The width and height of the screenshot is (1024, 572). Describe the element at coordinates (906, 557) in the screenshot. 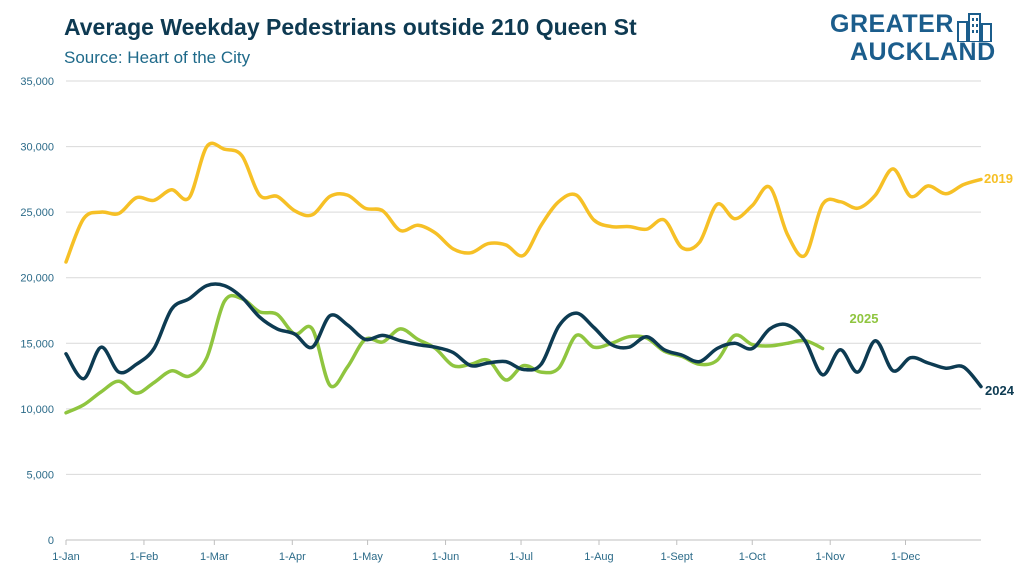

I see `x-tick-label: 1-Dec` at that location.